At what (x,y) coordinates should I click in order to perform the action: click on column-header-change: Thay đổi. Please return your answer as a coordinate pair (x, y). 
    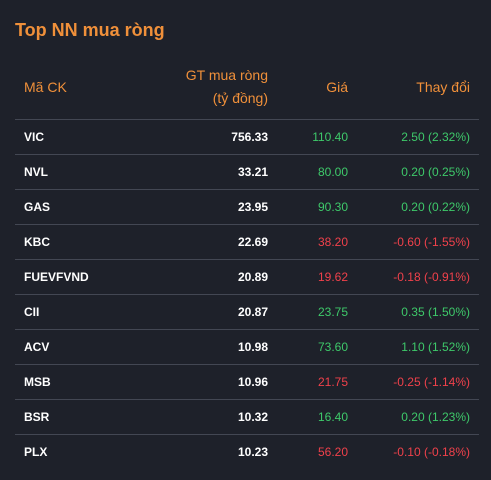
    Looking at the image, I should click on (443, 87).